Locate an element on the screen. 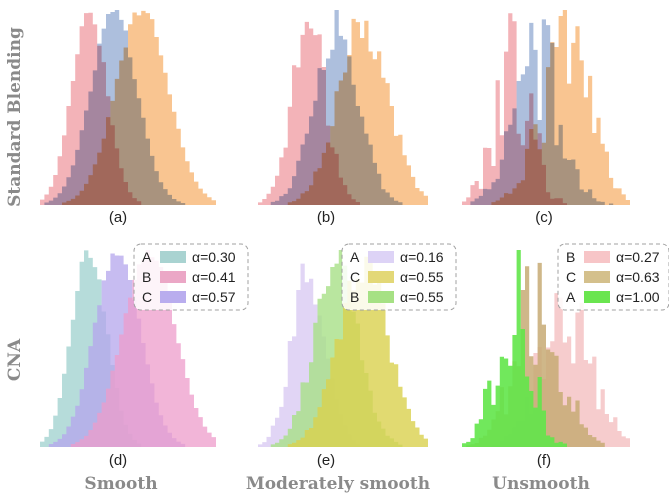 This screenshot has height=498, width=669. panel-b is located at coordinates (343, 108).